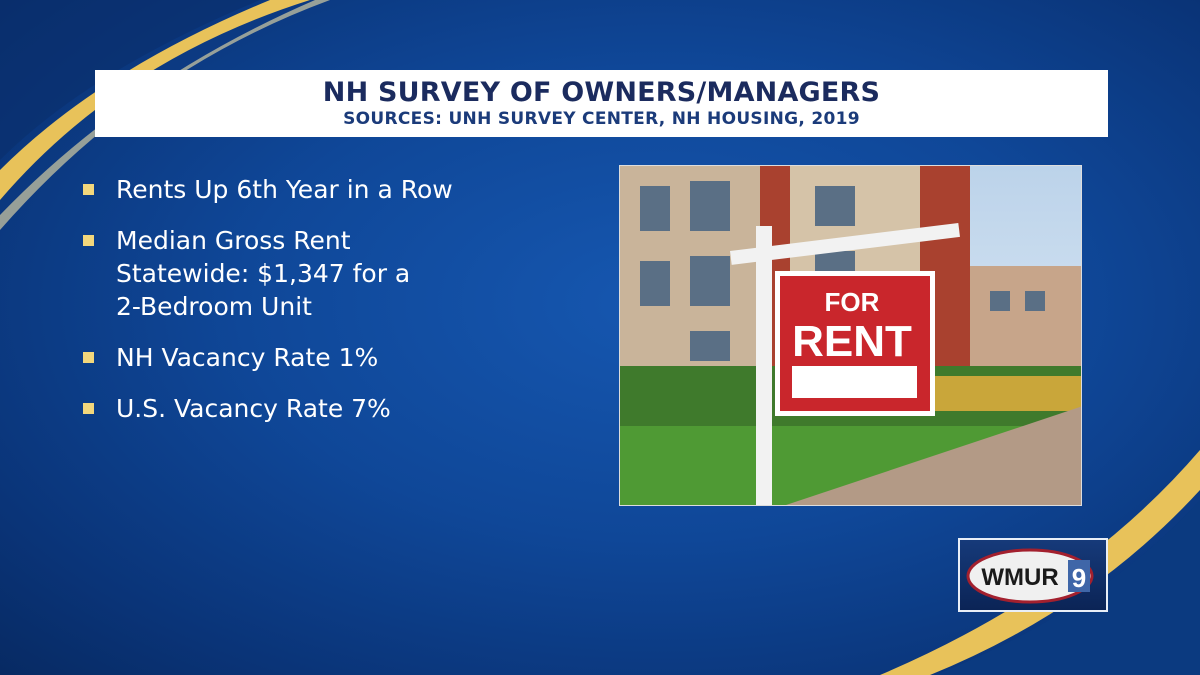 The width and height of the screenshot is (1200, 675). Describe the element at coordinates (315, 357) in the screenshot. I see `bullet-item: NH Vacancy Rate 1%` at that location.